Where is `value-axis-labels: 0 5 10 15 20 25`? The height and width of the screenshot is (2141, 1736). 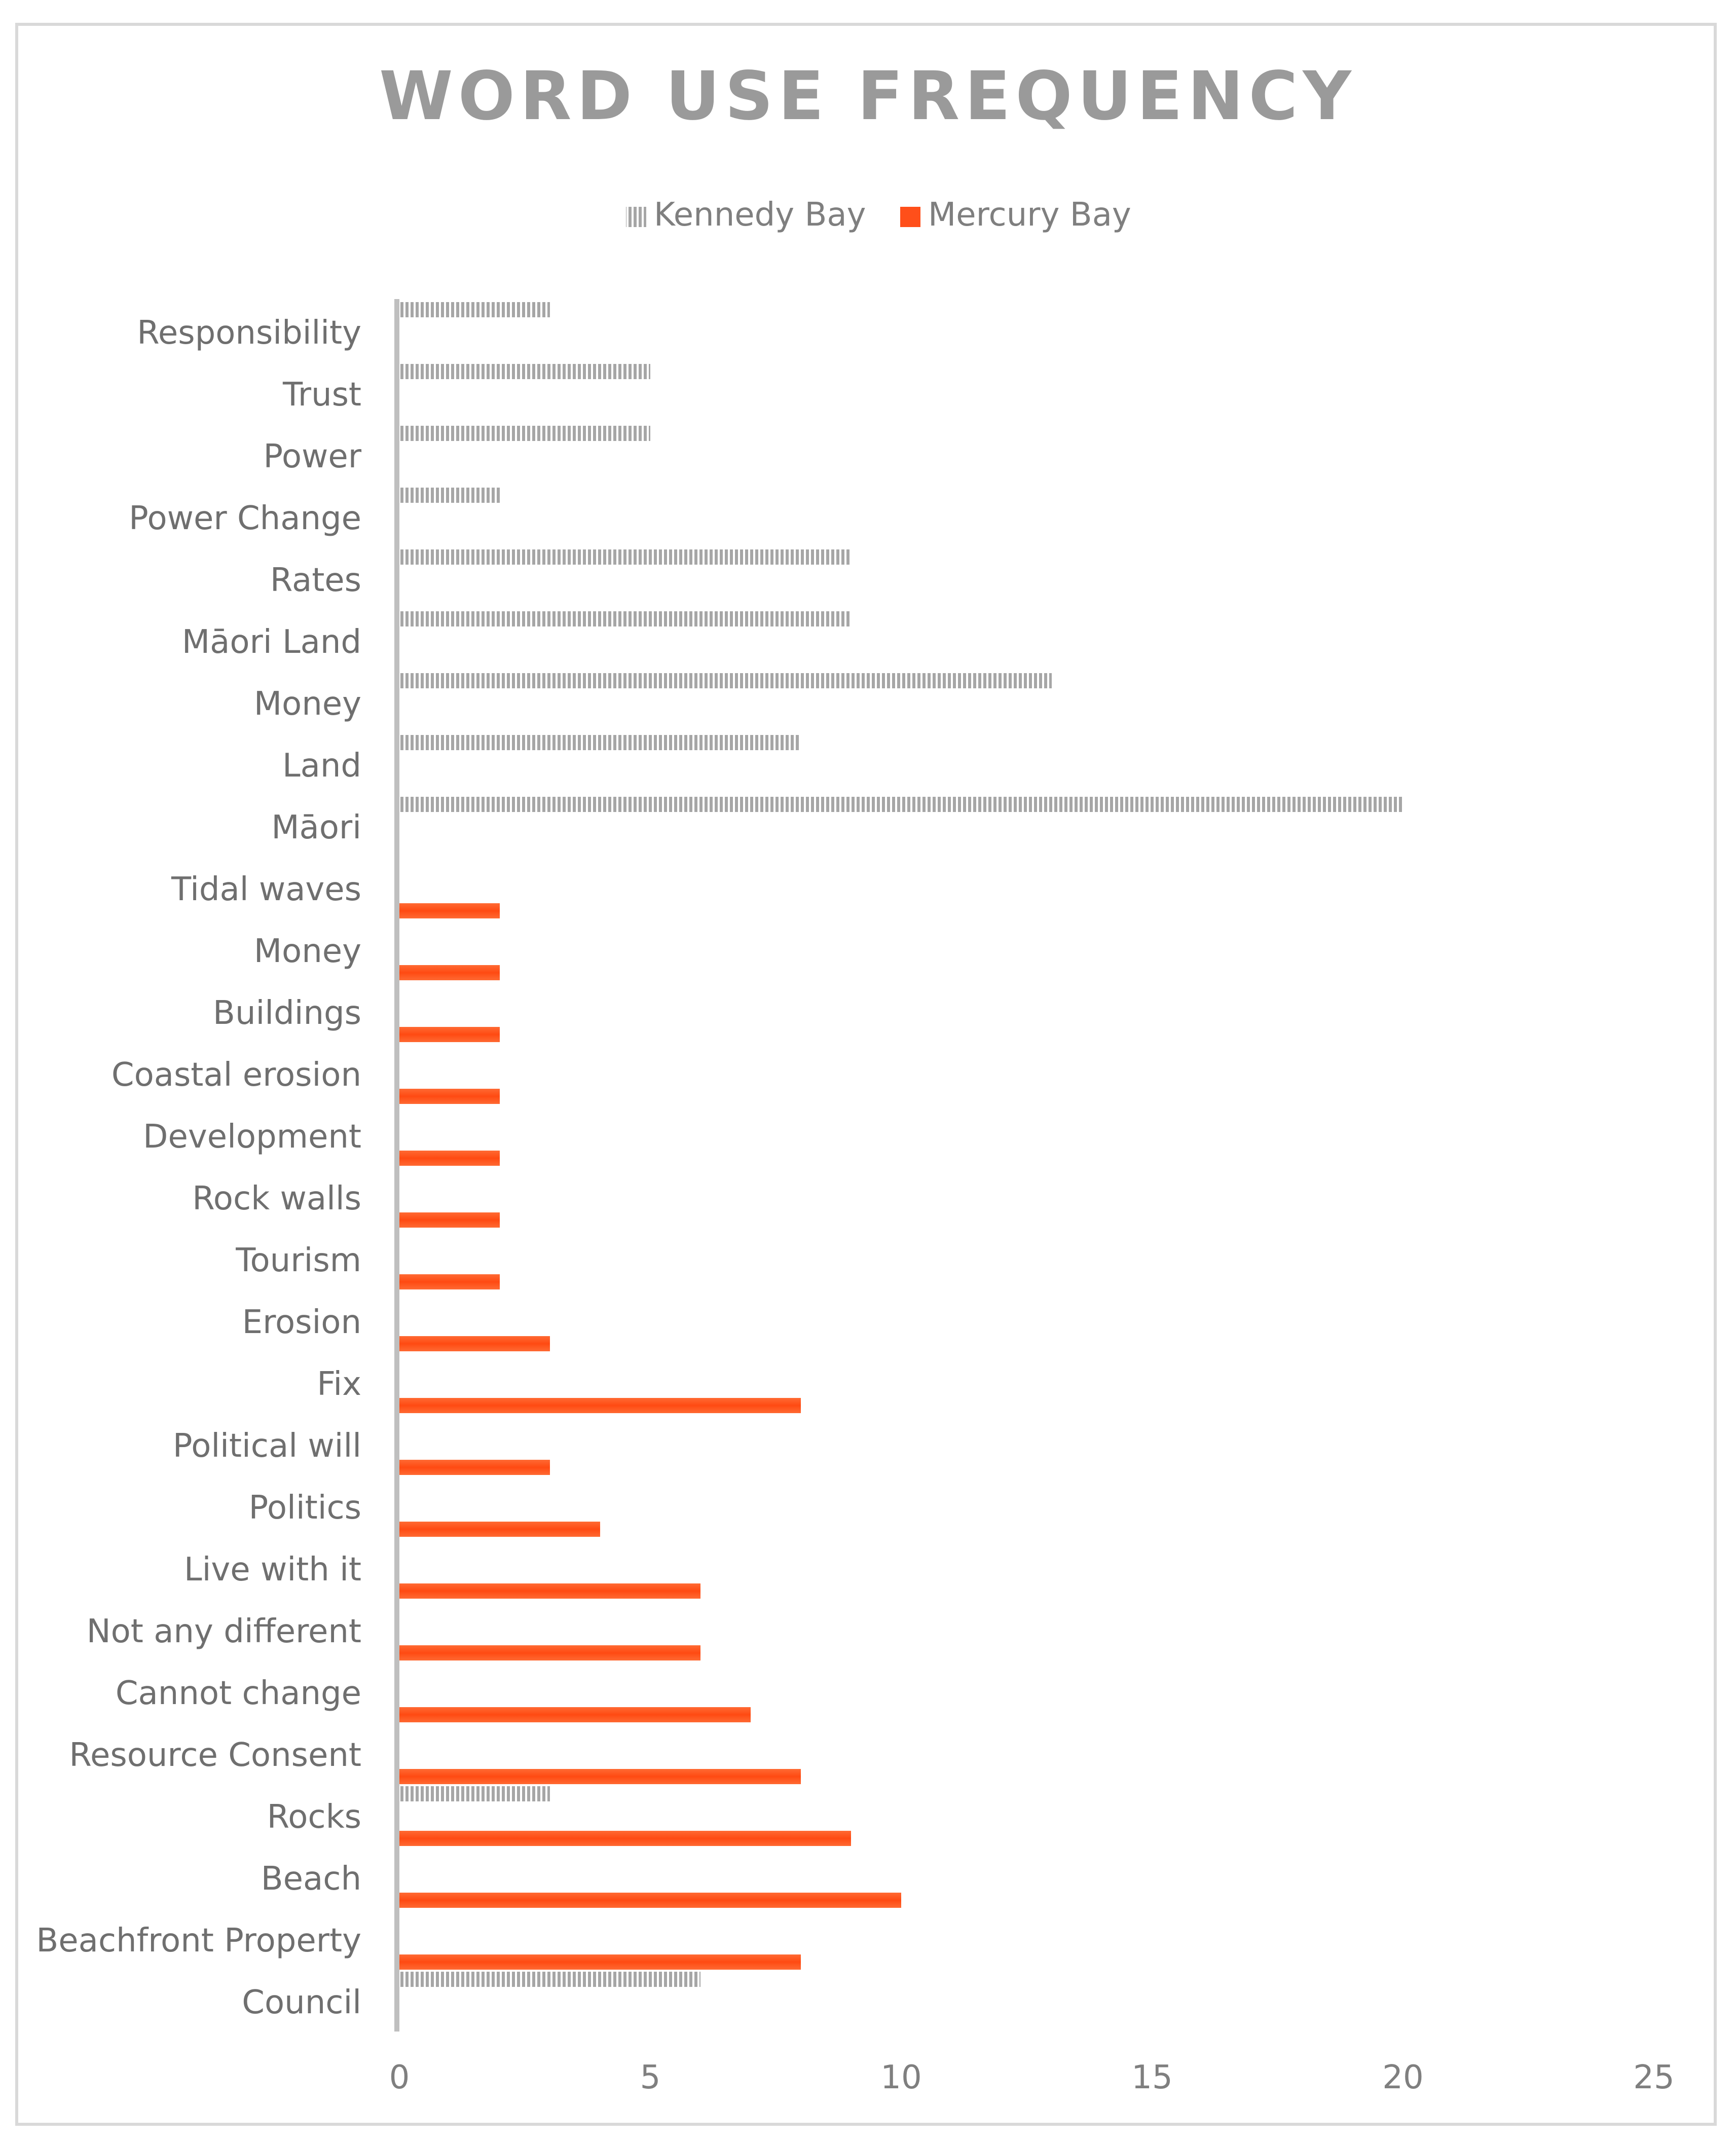
value-axis-labels: 0 5 10 15 20 25 is located at coordinates (1032, 2077).